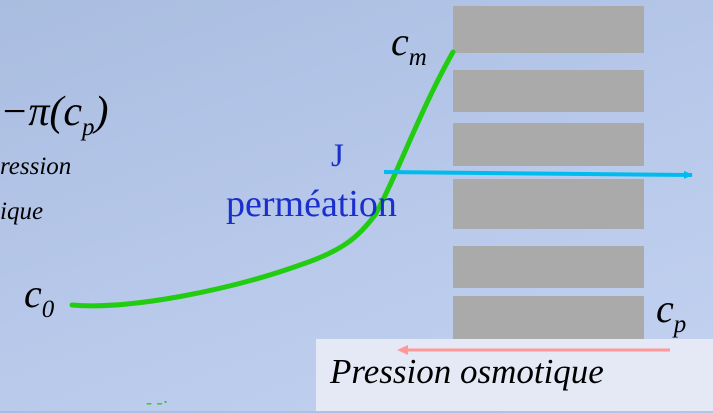  I want to click on c-0-label: c0, so click(39, 297).